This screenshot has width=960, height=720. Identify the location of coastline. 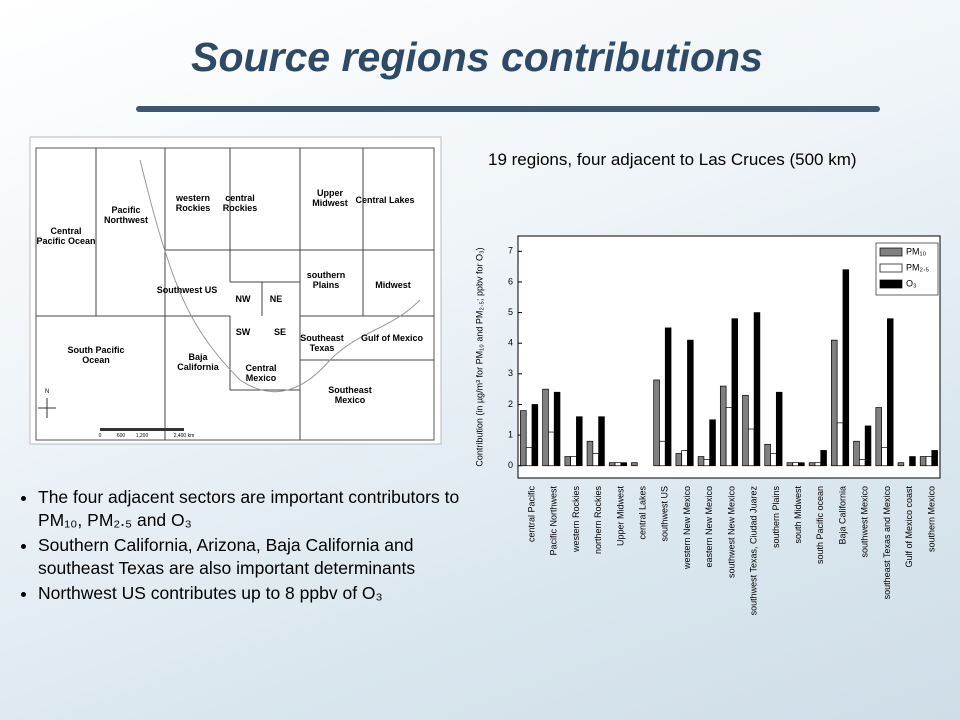
(280, 276).